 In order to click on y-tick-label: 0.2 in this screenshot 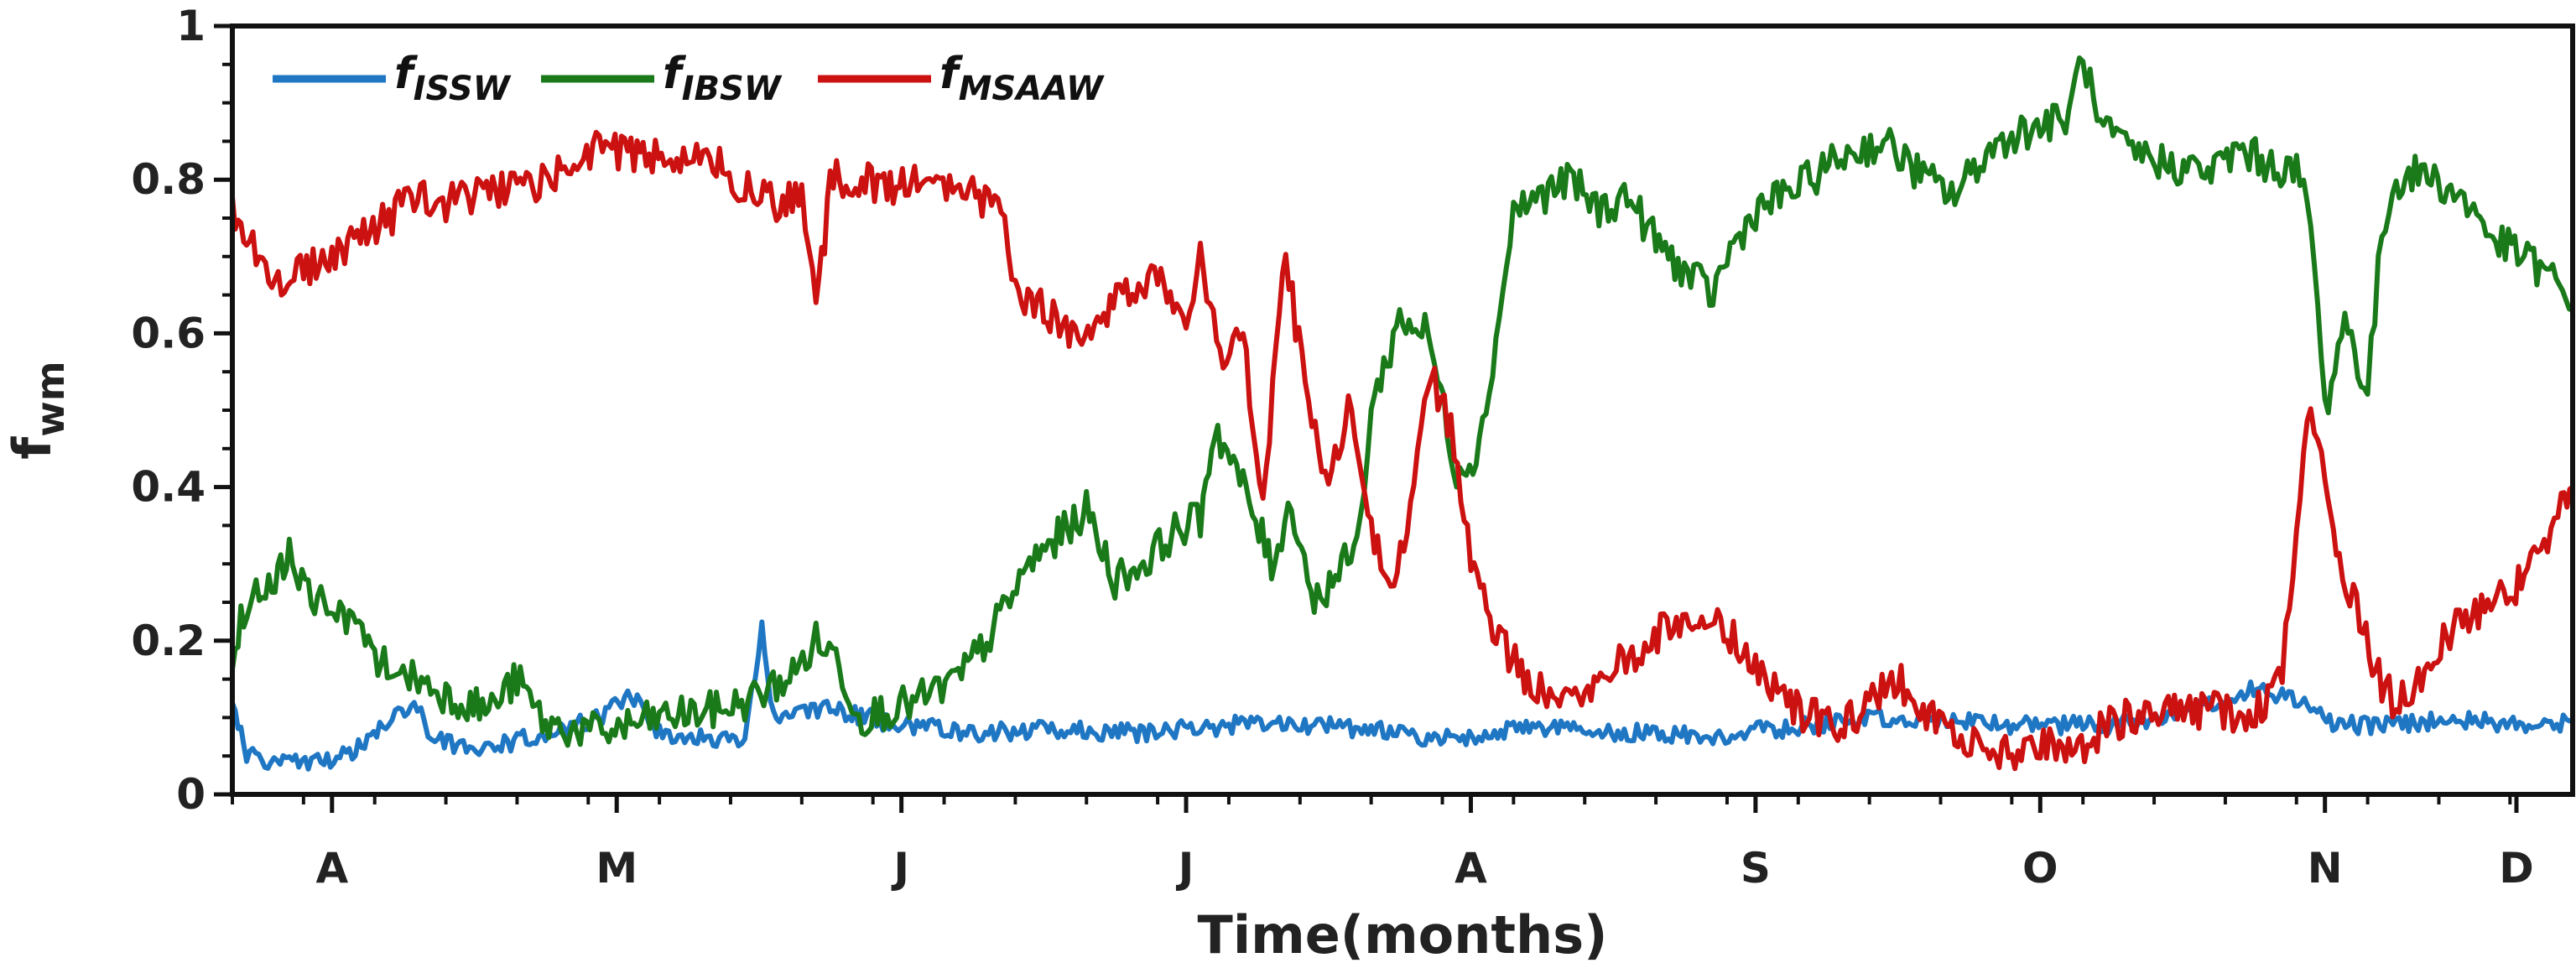, I will do `click(168, 641)`.